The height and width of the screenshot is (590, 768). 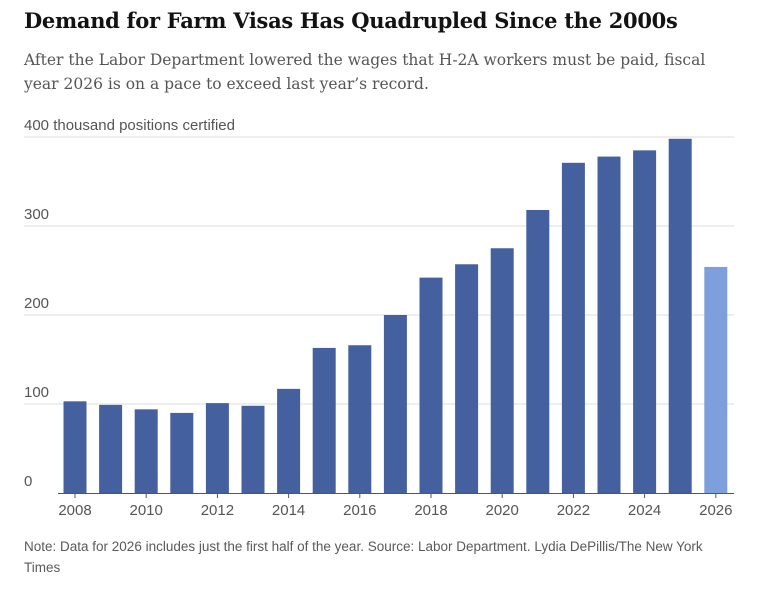 I want to click on bar-2022, so click(x=573, y=327).